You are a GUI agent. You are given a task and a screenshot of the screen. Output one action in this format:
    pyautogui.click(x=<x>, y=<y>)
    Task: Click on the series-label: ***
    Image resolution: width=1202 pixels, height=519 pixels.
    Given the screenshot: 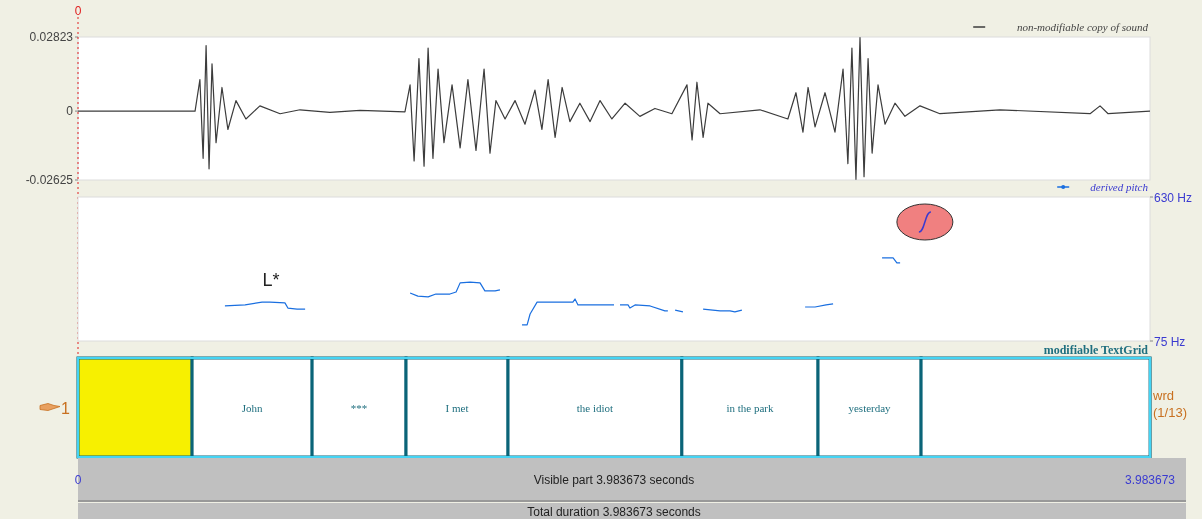 What is the action you would take?
    pyautogui.click(x=359, y=407)
    